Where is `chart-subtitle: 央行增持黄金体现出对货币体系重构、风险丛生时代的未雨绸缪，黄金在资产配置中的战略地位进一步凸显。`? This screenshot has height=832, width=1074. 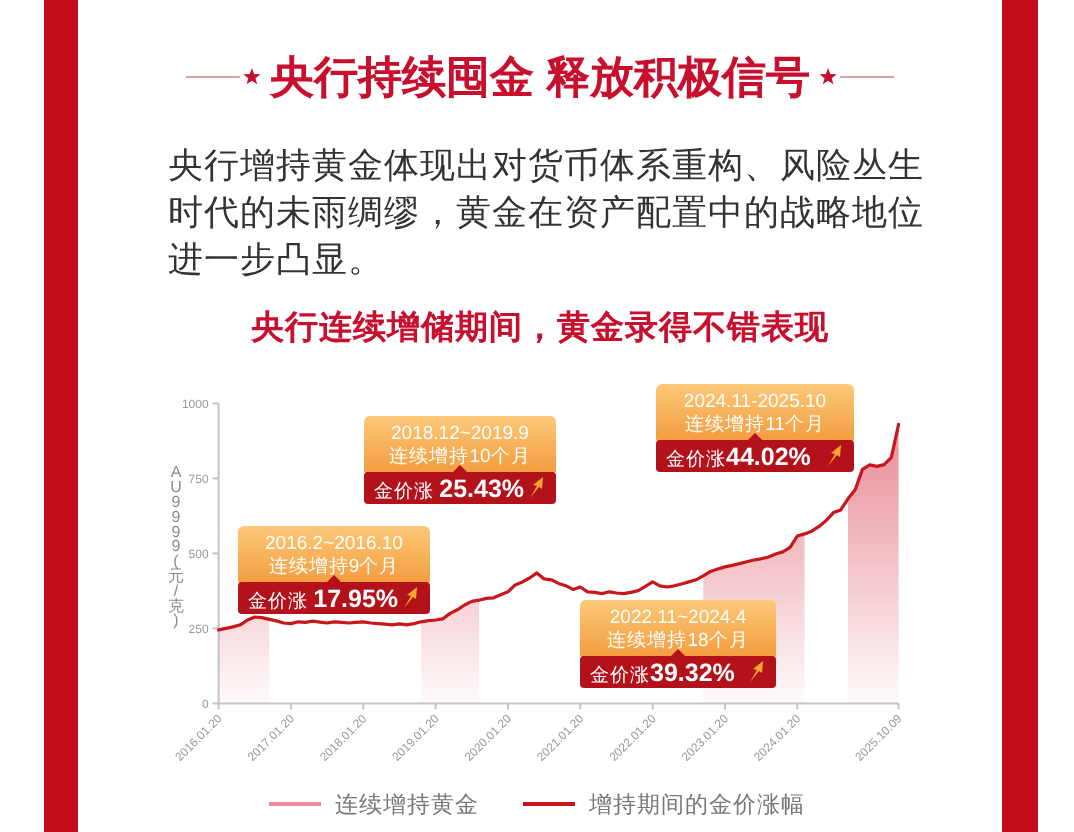 chart-subtitle: 央行增持黄金体现出对货币体系重构、风险丛生时代的未雨绸缪，黄金在资产配置中的战略地位进一步凸显。 is located at coordinates (546, 212).